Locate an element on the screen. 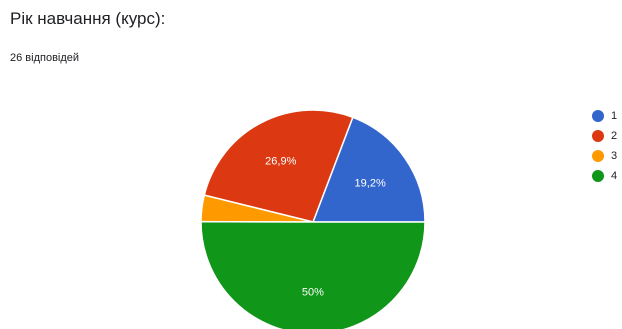 This screenshot has height=329, width=622. slice-label-1: 19,2% is located at coordinates (370, 184).